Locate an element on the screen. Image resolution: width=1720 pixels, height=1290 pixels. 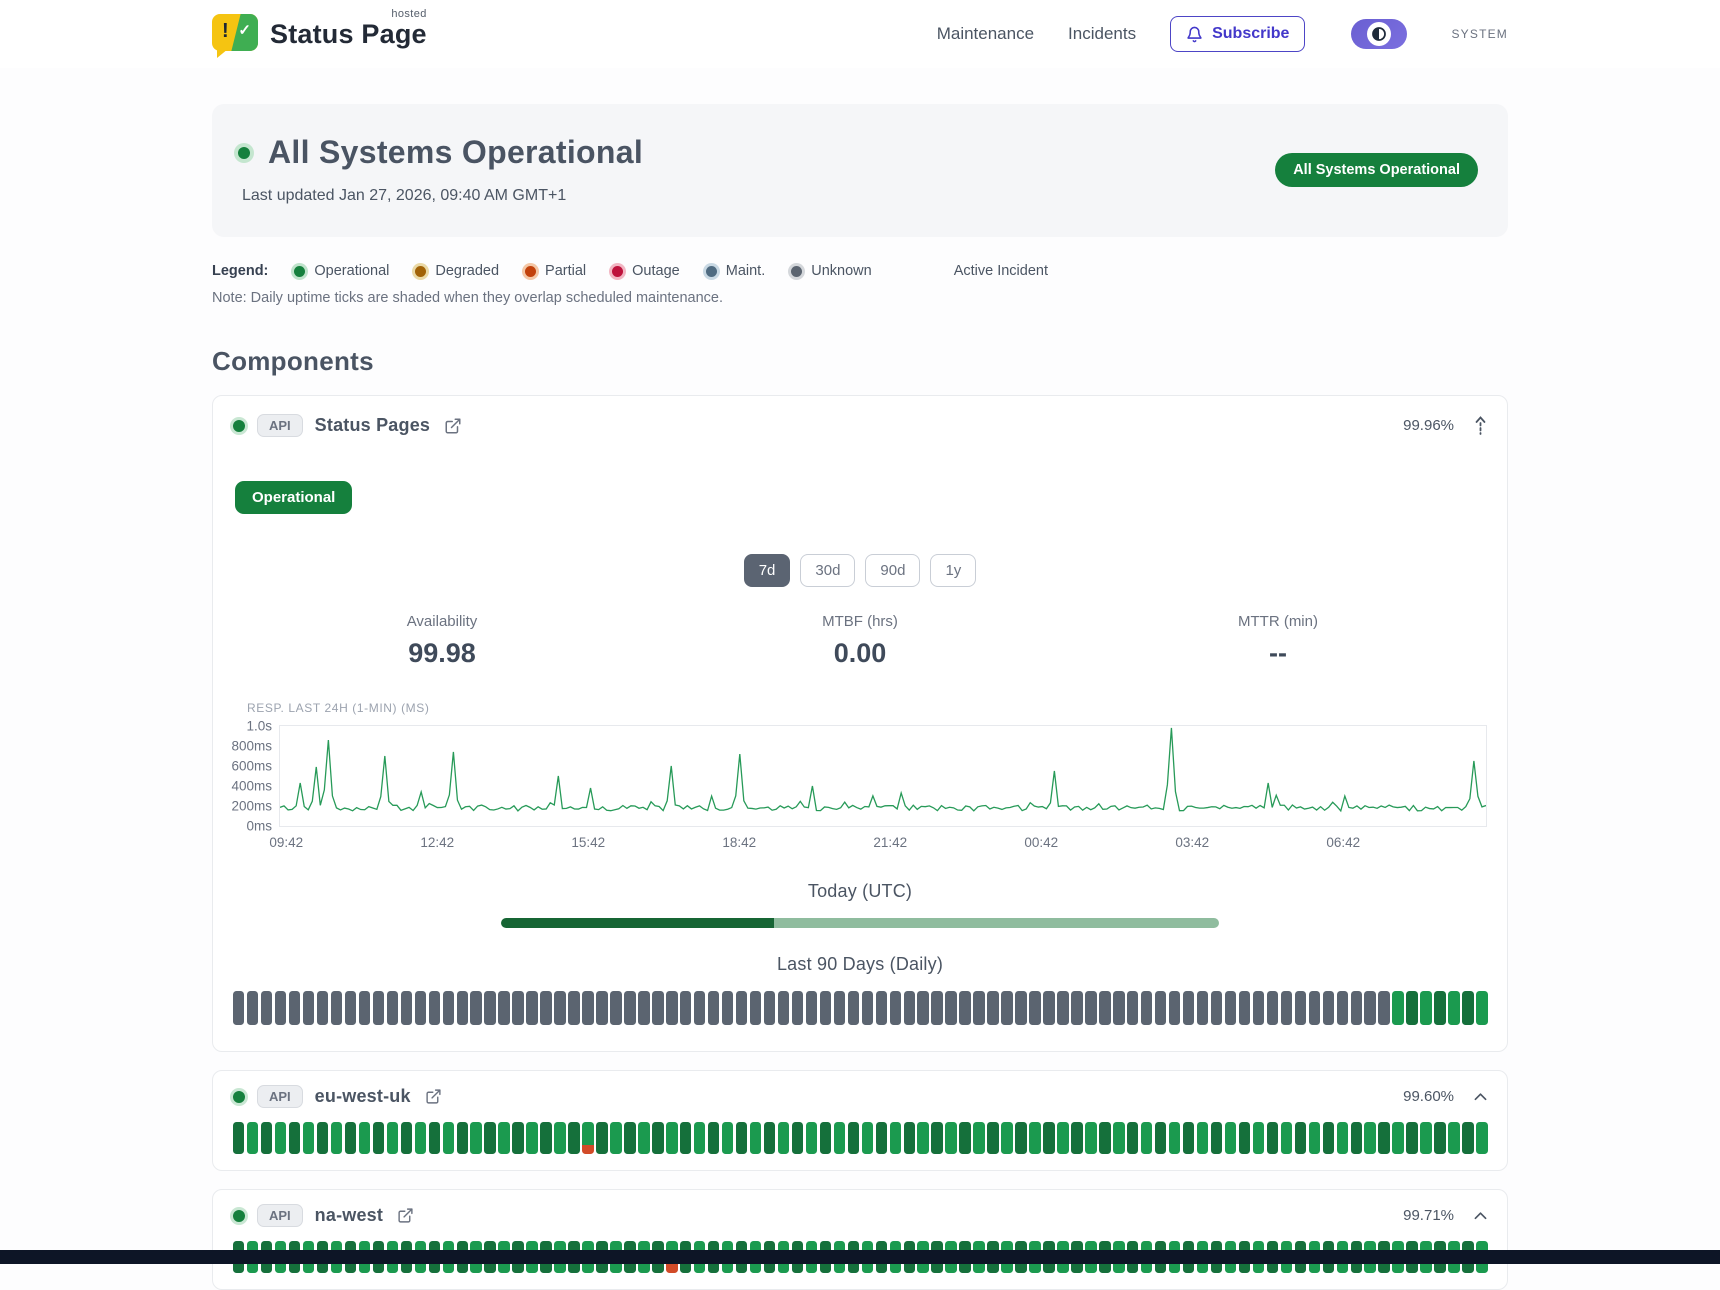
range-button-7d: 7d is located at coordinates (767, 570).